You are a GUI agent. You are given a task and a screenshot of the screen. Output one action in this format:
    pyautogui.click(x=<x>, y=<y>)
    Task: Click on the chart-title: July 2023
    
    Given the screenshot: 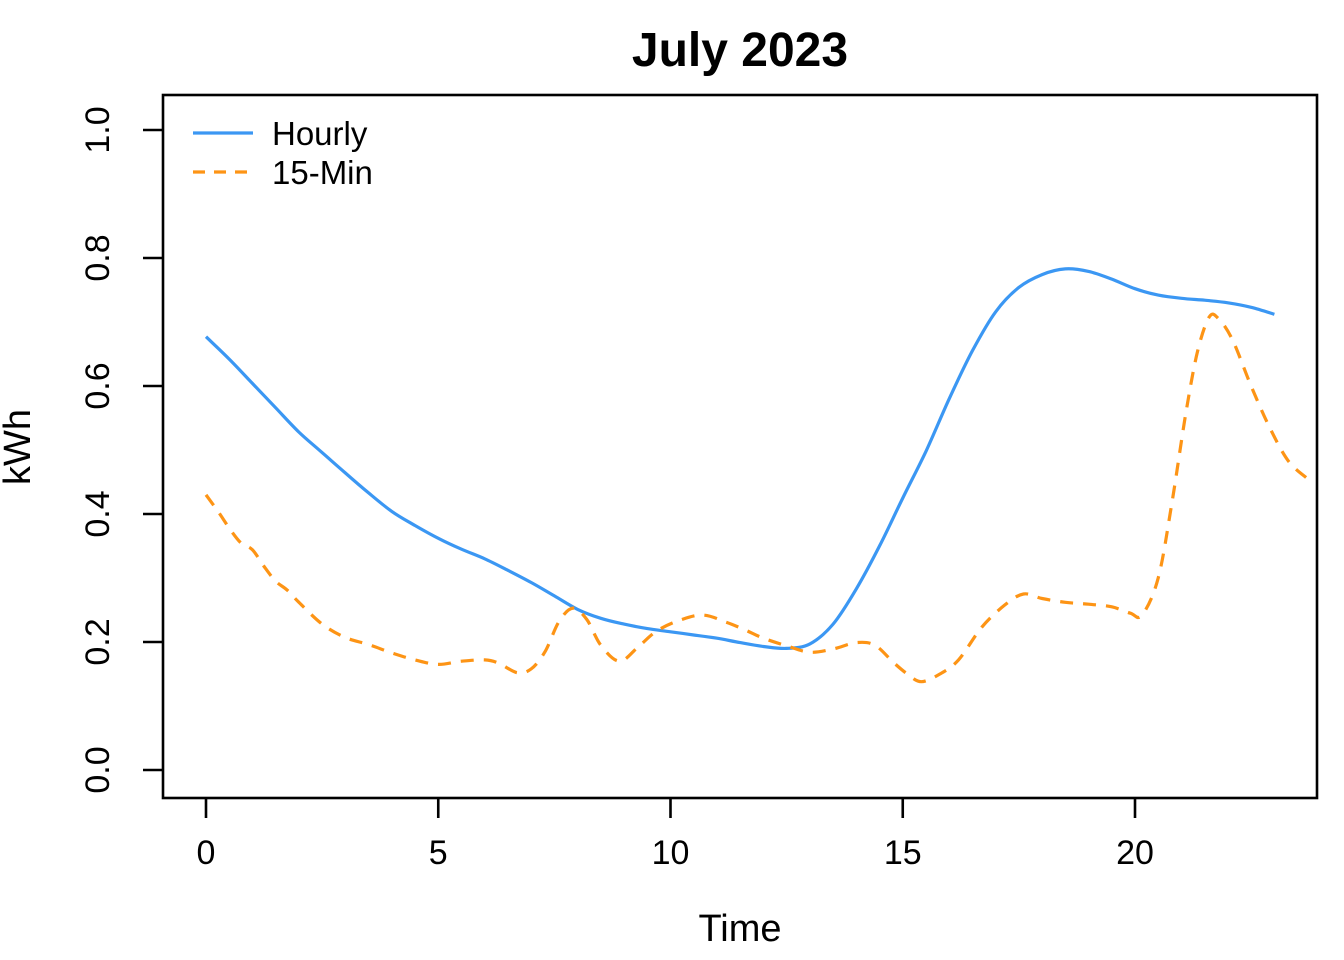 What is the action you would take?
    pyautogui.click(x=740, y=50)
    